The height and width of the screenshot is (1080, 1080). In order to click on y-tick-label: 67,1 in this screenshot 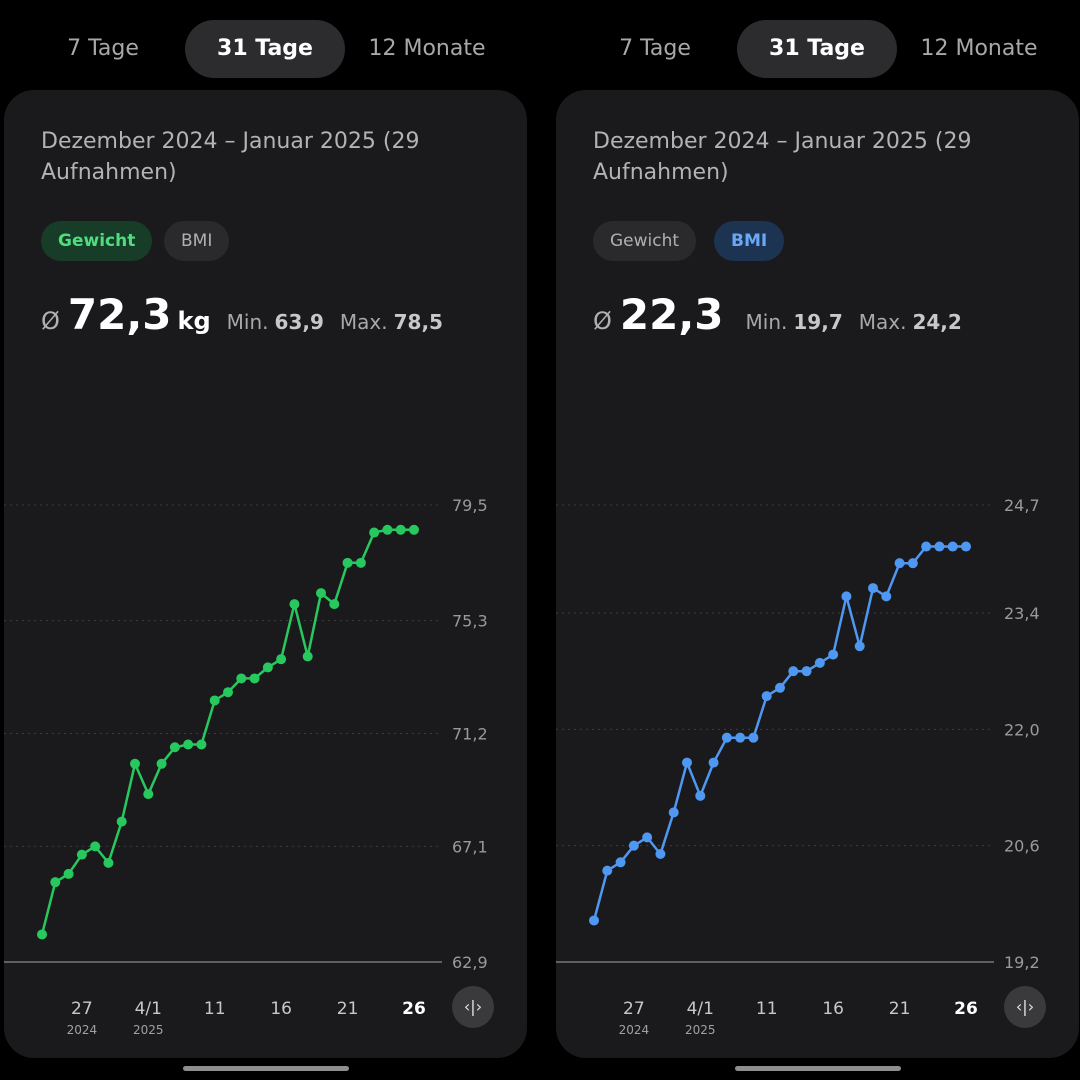, I will do `click(470, 846)`.